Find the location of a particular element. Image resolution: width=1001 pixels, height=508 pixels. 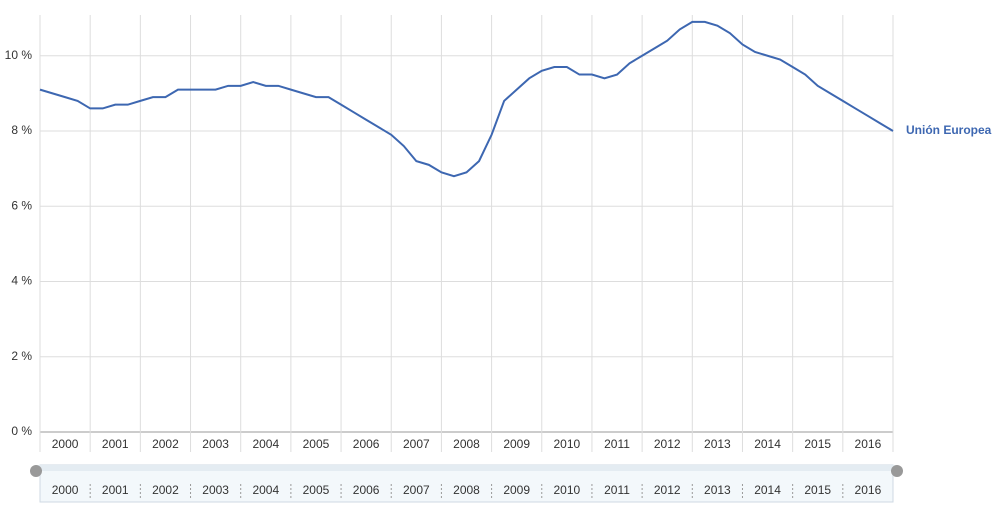

navigator-label: 2013 is located at coordinates (717, 490).